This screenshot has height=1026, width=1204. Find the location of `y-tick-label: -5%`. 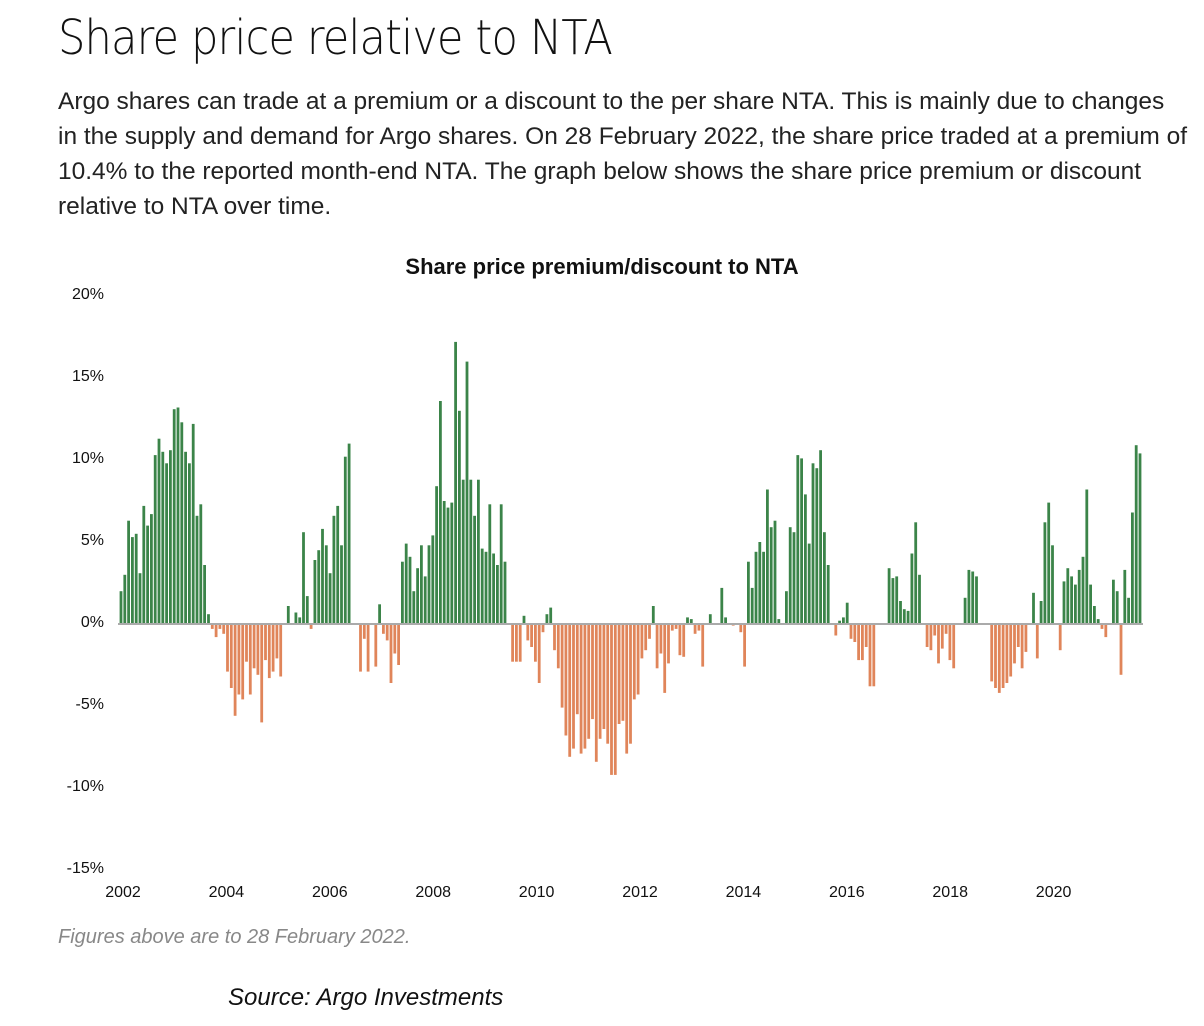

y-tick-label: -5% is located at coordinates (89, 704).